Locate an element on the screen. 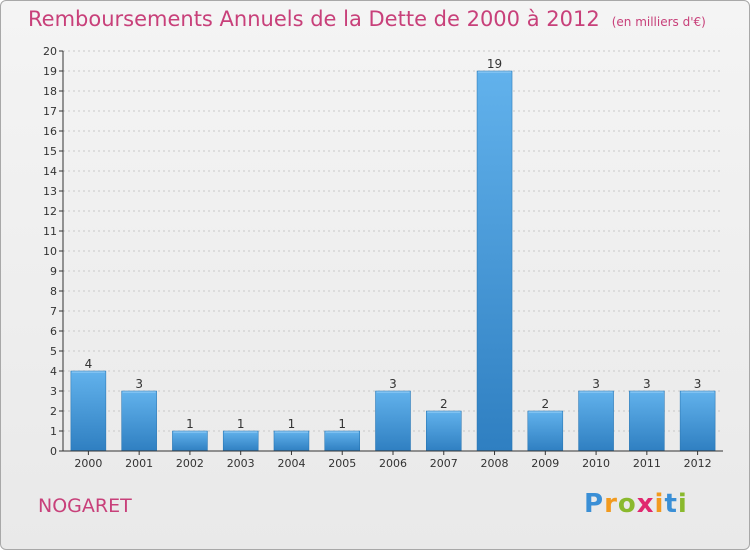 The width and height of the screenshot is (750, 550). logo-letter: o is located at coordinates (627, 504).